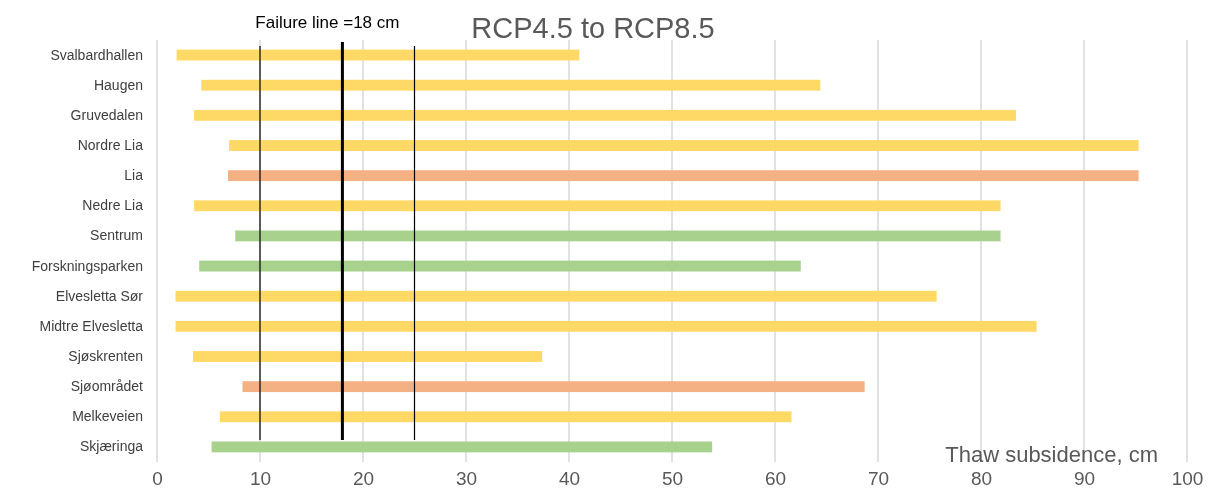  Describe the element at coordinates (569, 479) in the screenshot. I see `x-tick-label: 40` at that location.